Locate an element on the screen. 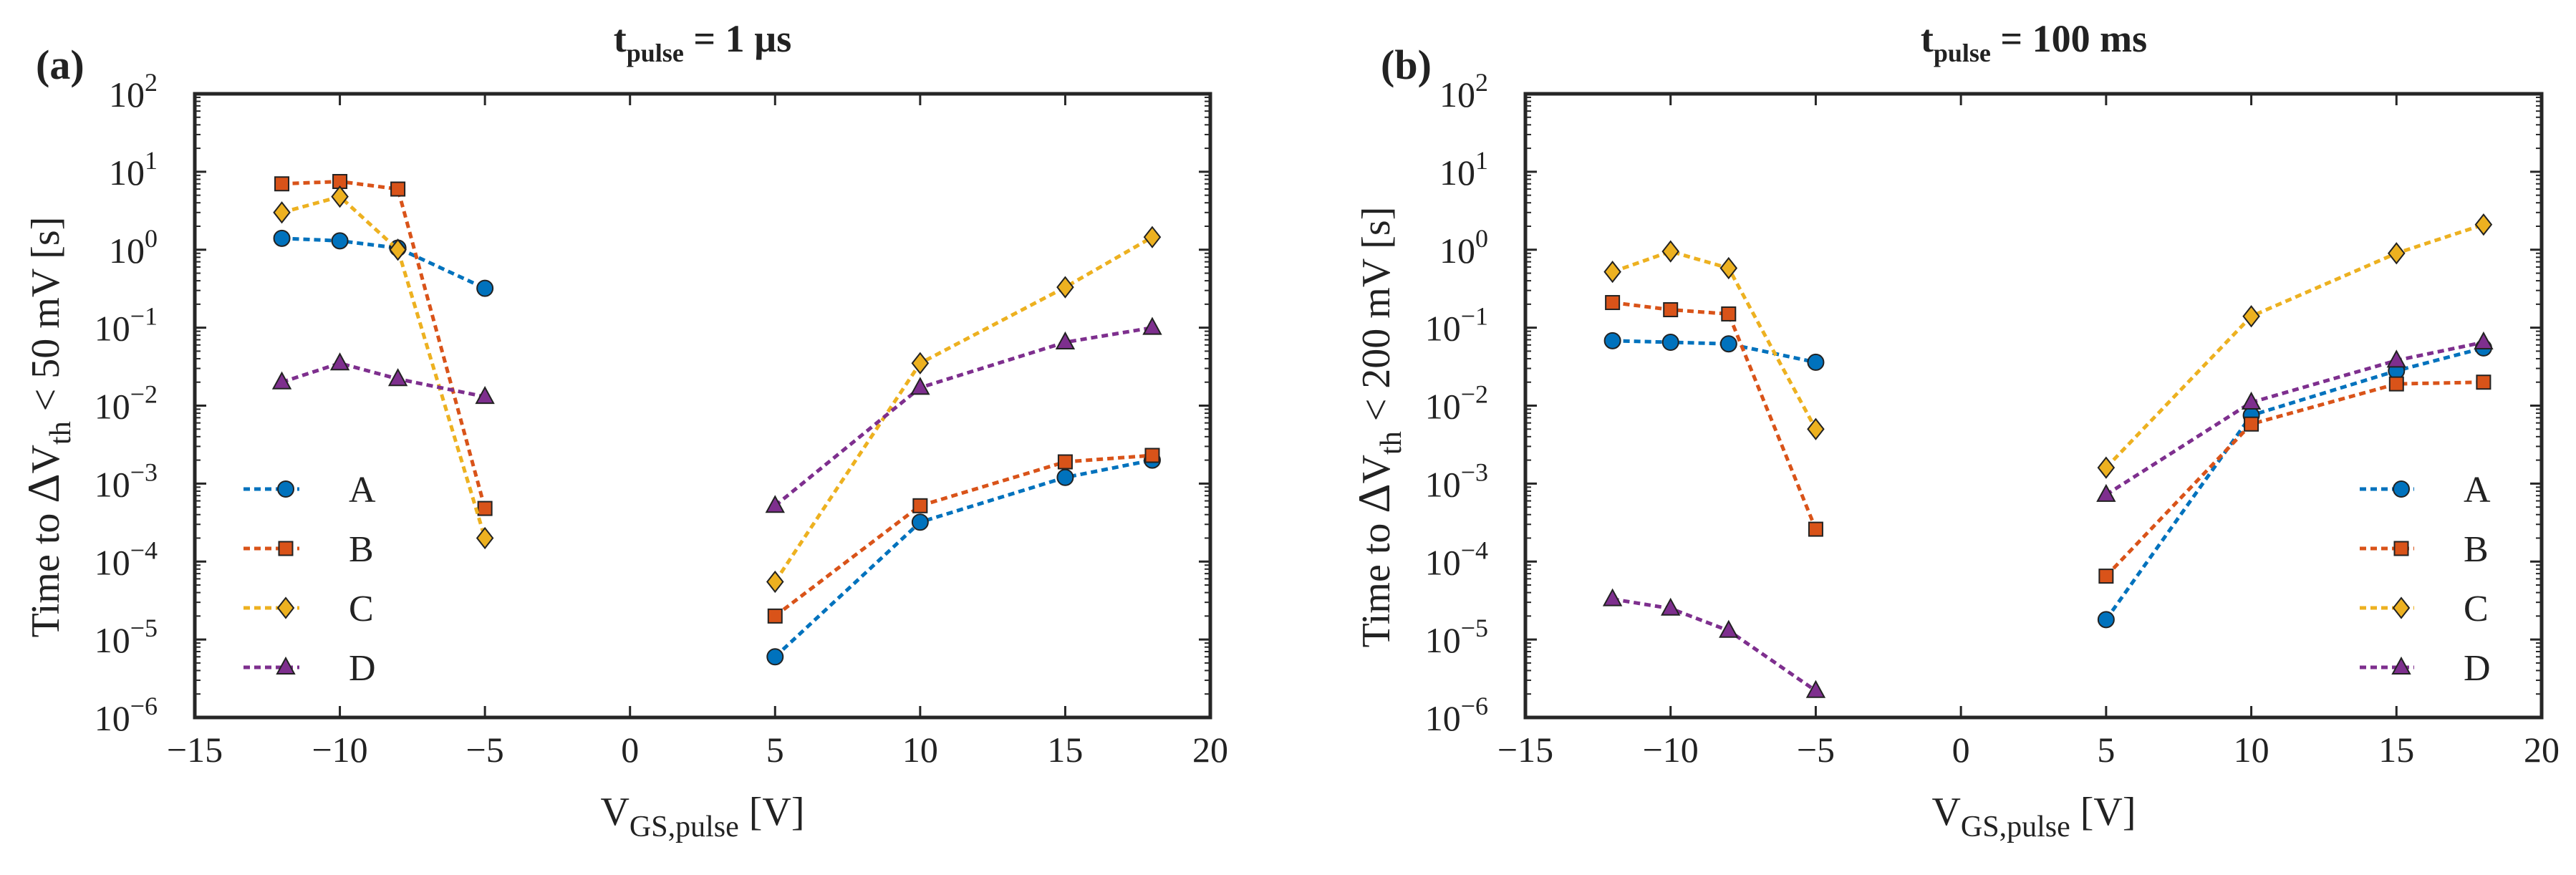  y-tick-exponent: −5 is located at coordinates (144, 628).